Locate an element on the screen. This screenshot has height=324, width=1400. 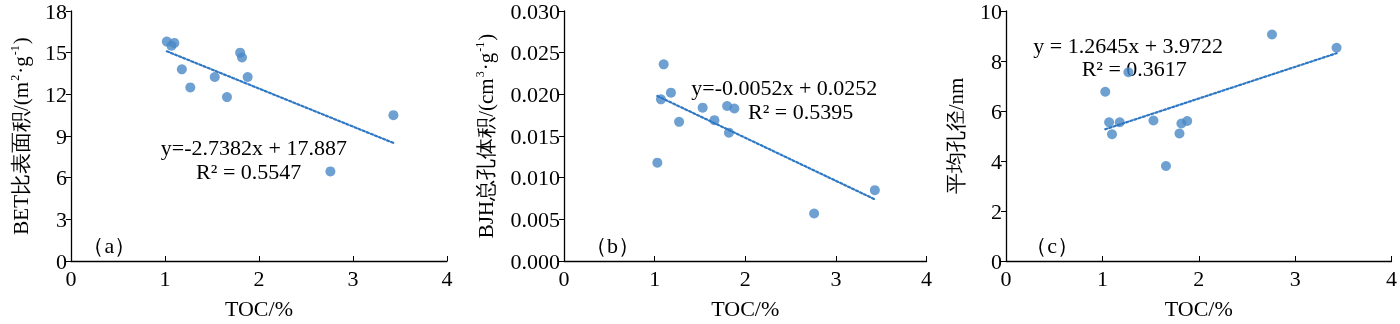
y-tick-label: 3 is located at coordinates (61, 219).